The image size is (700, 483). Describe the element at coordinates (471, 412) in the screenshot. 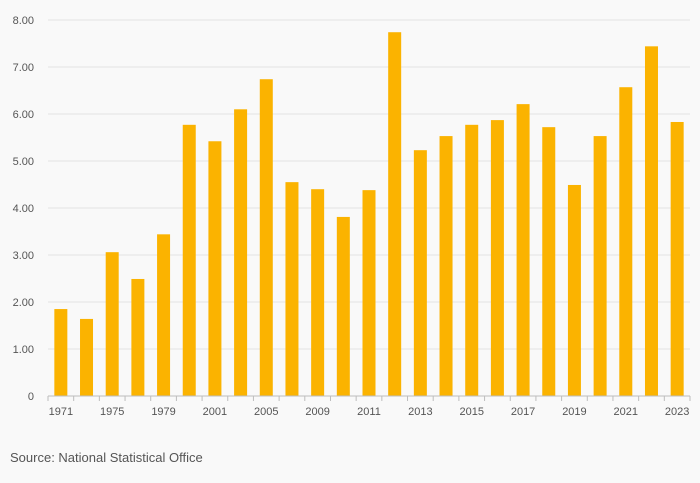

I see `x-tick-label: 2015` at that location.